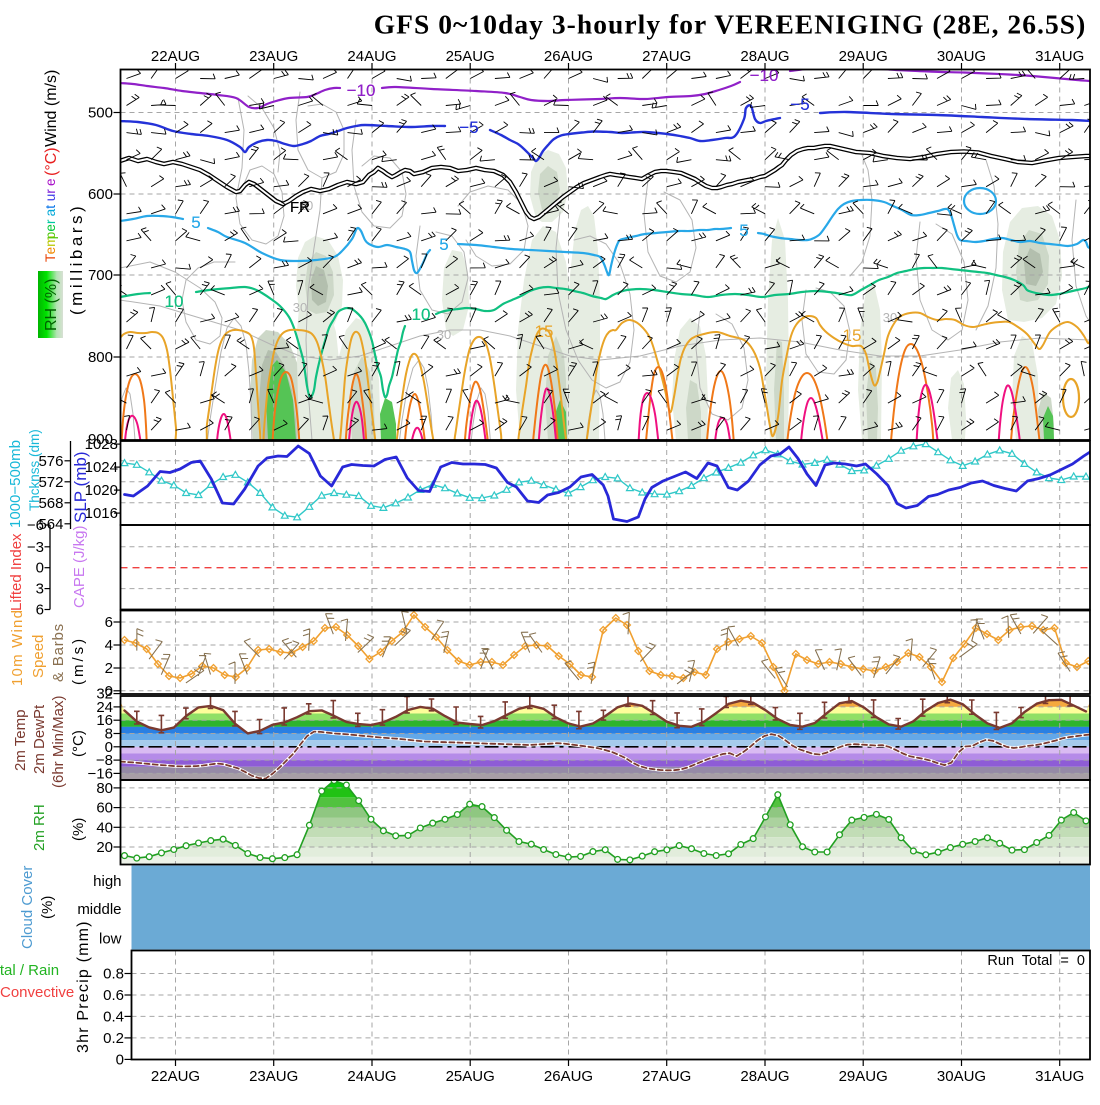 This screenshot has width=1100, height=1105. Describe the element at coordinates (40, 589) in the screenshot. I see `svg-text: 3` at that location.